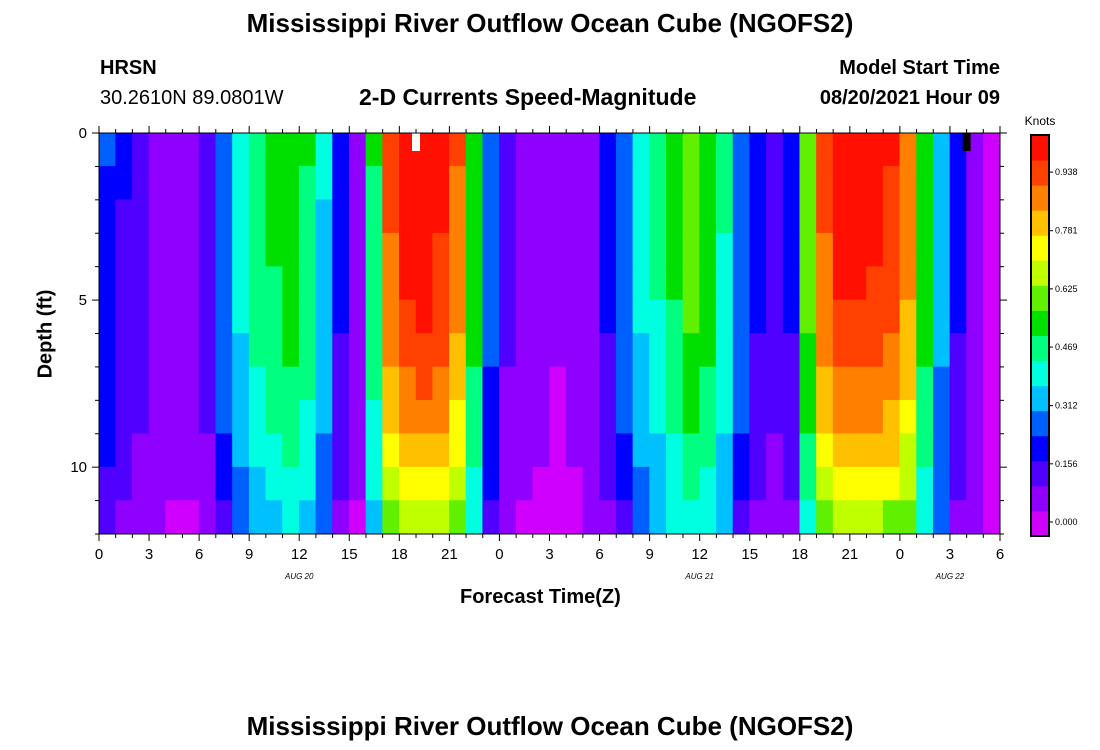  Describe the element at coordinates (1066, 231) in the screenshot. I see `colorbar-tick-label: 0.781` at that location.